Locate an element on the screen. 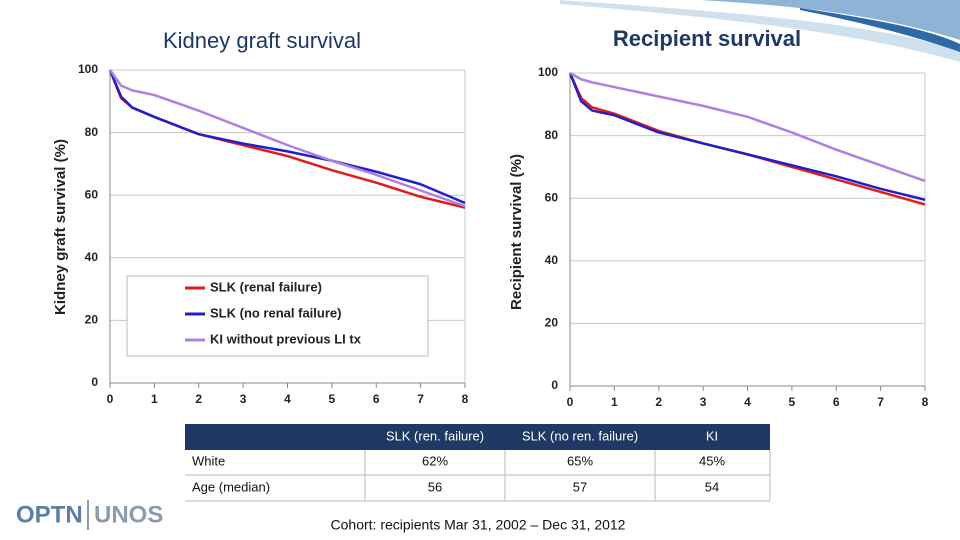 Image resolution: width=960 pixels, height=540 pixels. cell: 54 is located at coordinates (712, 486).